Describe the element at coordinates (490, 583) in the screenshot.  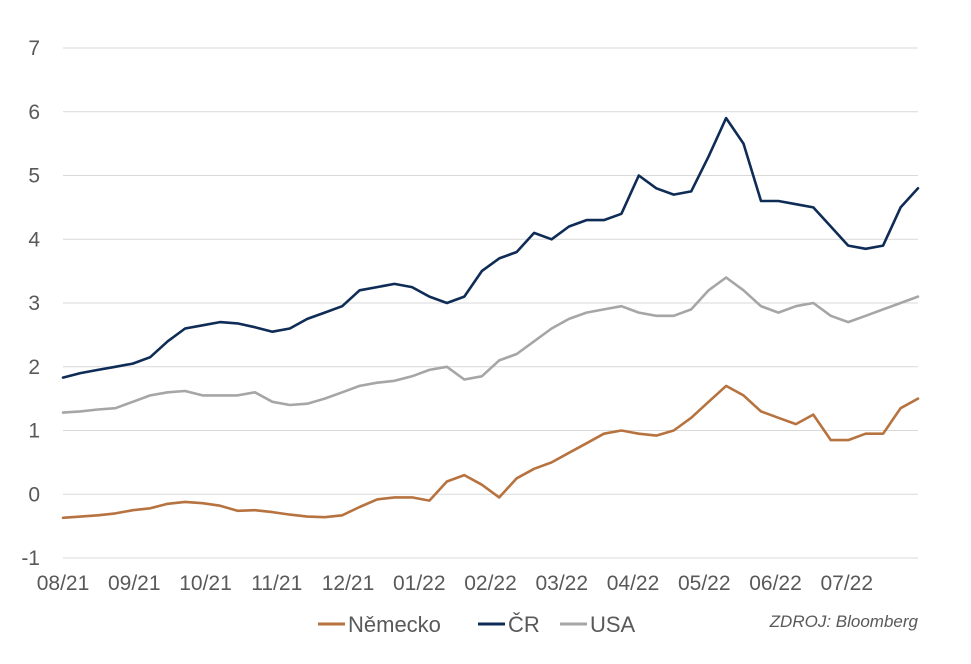
I see `x-tick-label: 02/22` at that location.